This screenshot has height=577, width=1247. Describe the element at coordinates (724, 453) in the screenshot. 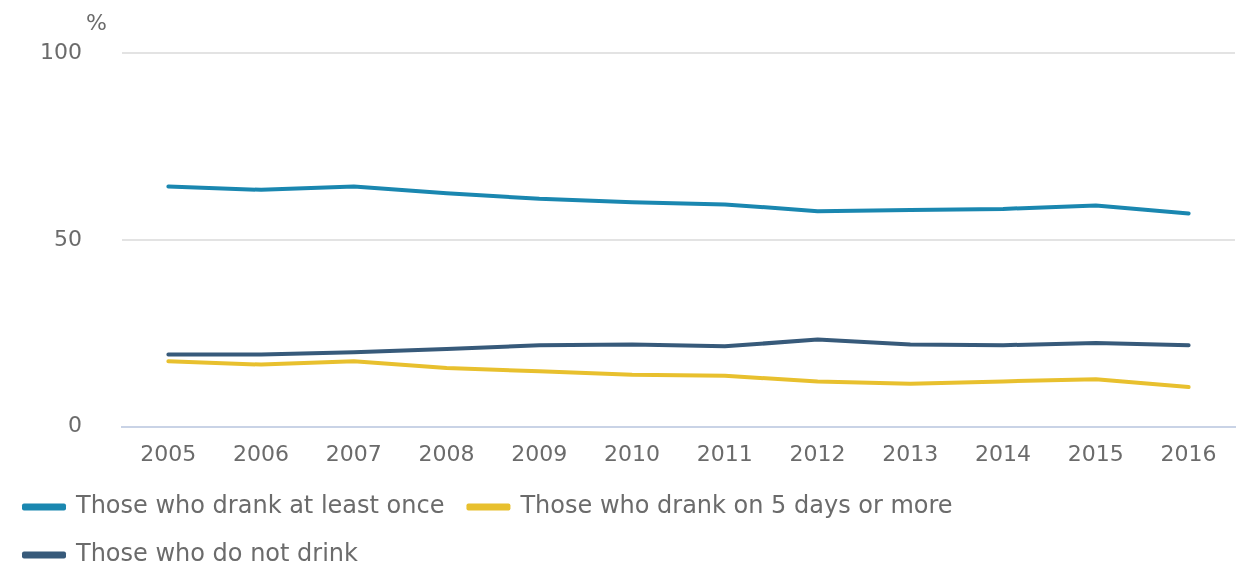

I see `x-tick-label: 2011` at that location.